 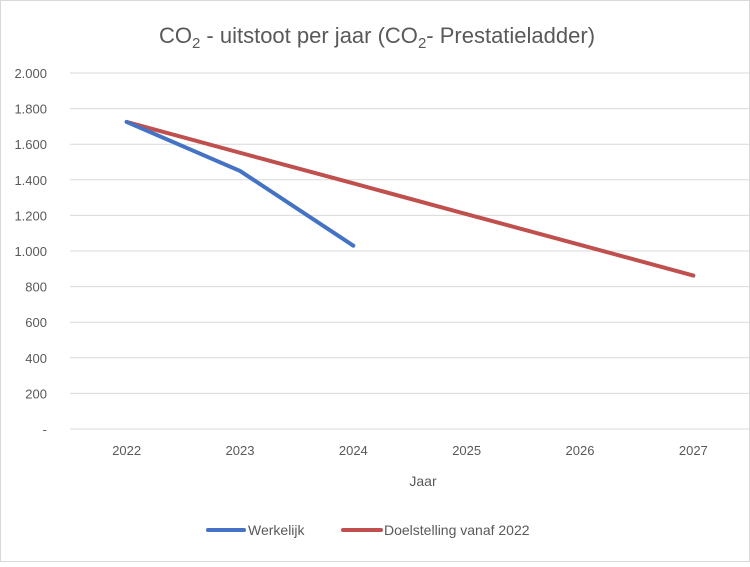 I want to click on y-tick-label: 600, so click(x=36, y=322).